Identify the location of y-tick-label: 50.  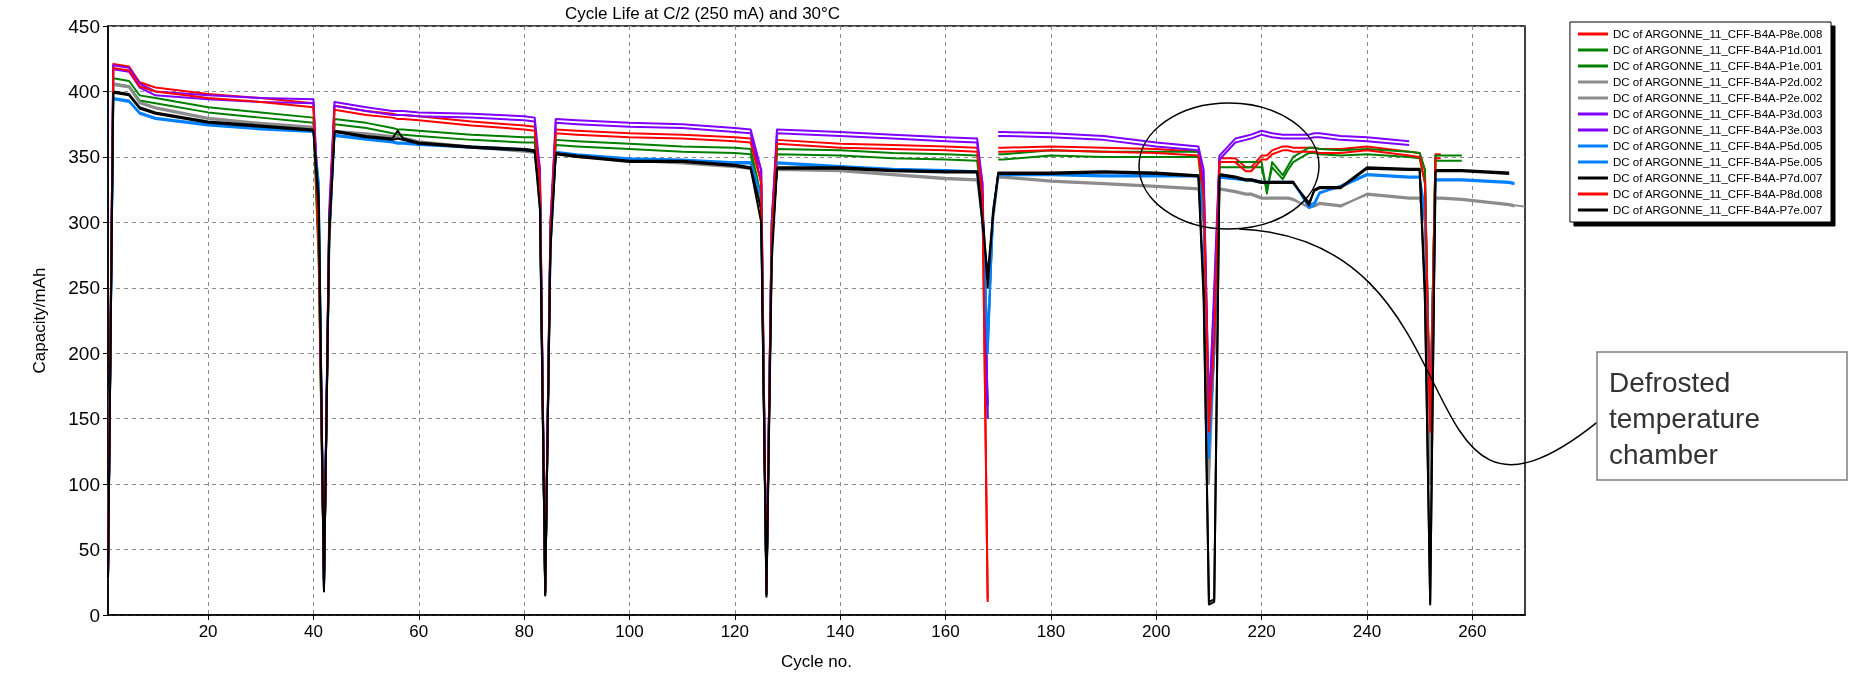
(89, 550).